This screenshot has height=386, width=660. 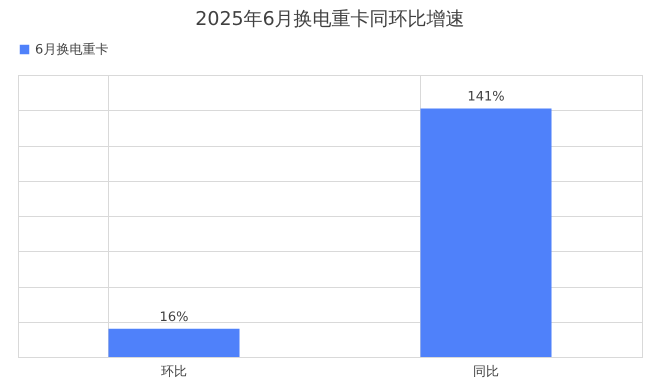 What do you see at coordinates (71, 50) in the screenshot?
I see `legend-label: 6月换电重卡` at bounding box center [71, 50].